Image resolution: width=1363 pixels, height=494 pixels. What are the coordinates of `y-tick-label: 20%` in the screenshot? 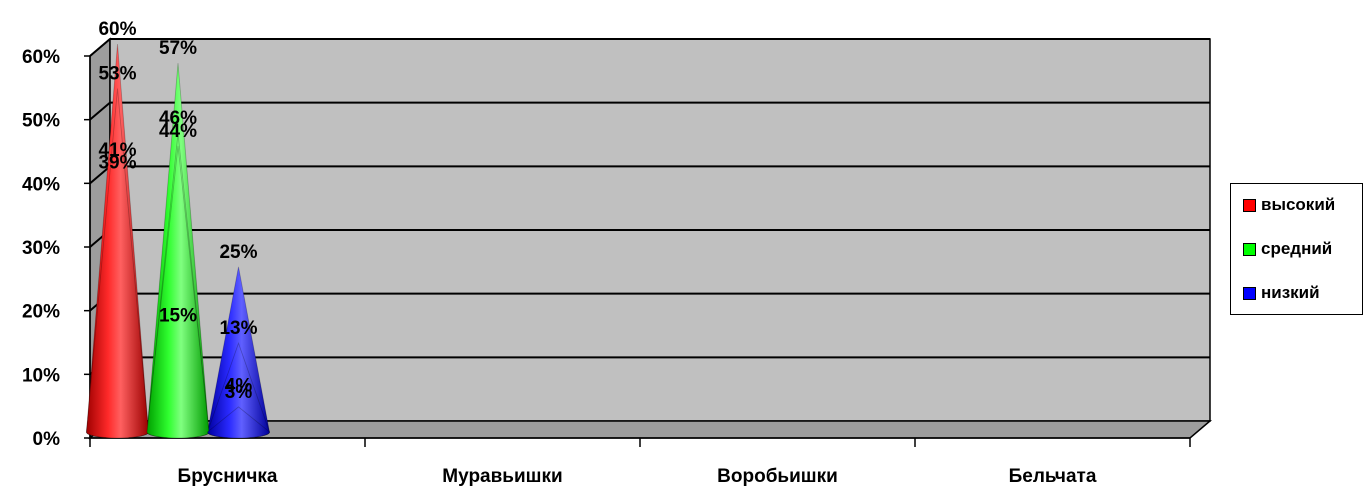 It's located at (41, 312).